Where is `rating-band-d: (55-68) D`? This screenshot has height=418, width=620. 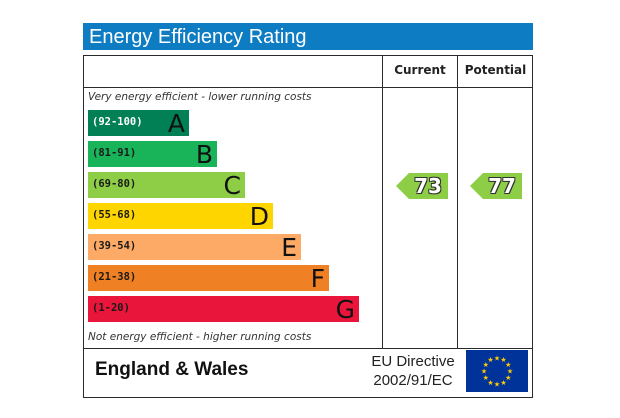 rating-band-d: (55-68) D is located at coordinates (180, 216).